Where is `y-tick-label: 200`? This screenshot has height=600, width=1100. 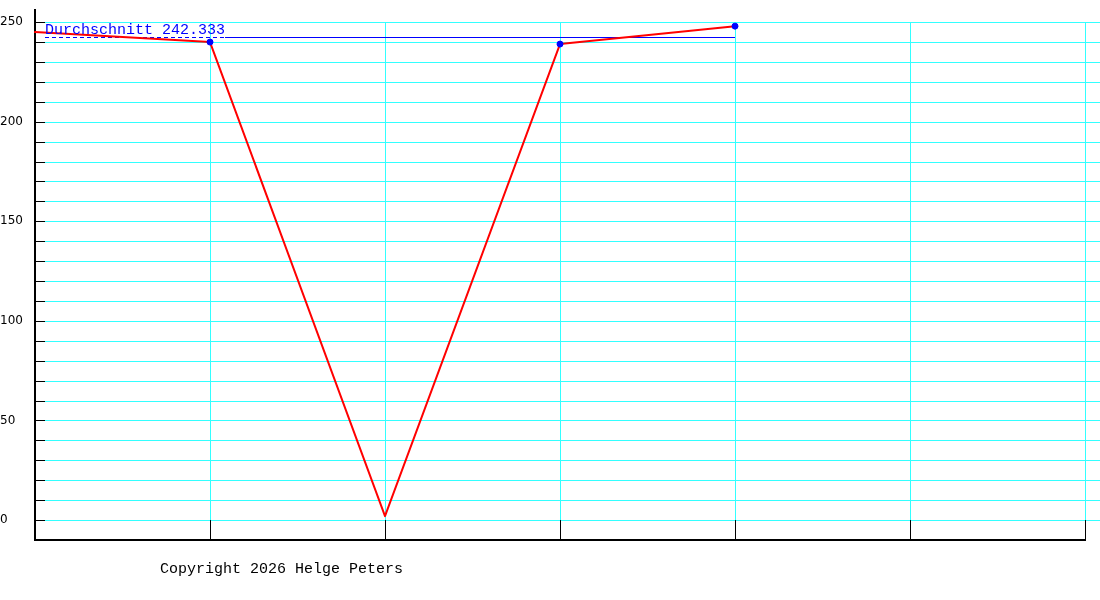 y-tick-label: 200 is located at coordinates (11, 120).